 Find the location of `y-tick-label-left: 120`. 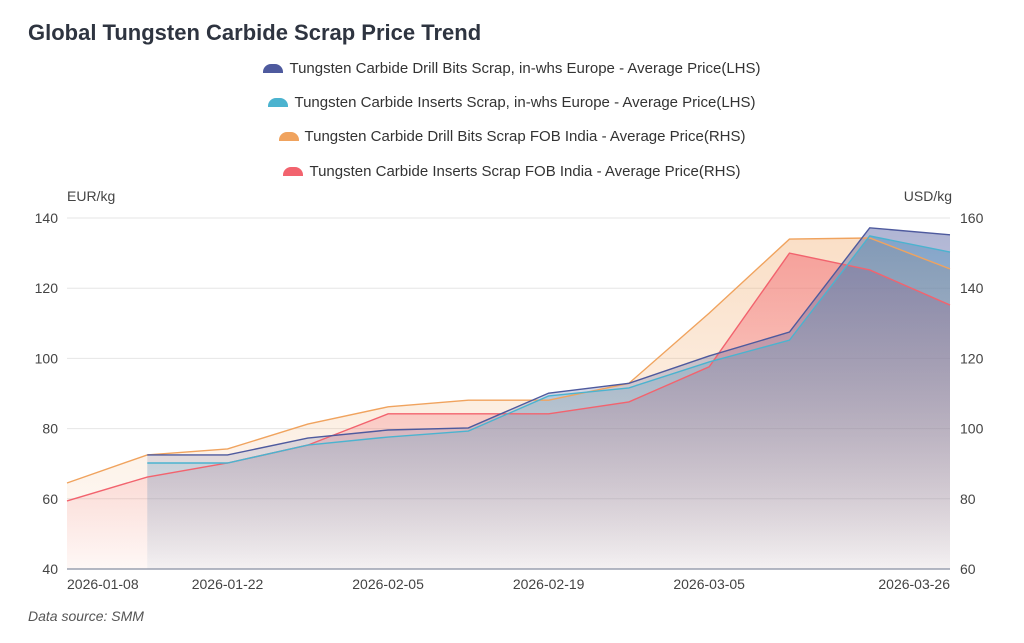

y-tick-label-left: 120 is located at coordinates (47, 288).